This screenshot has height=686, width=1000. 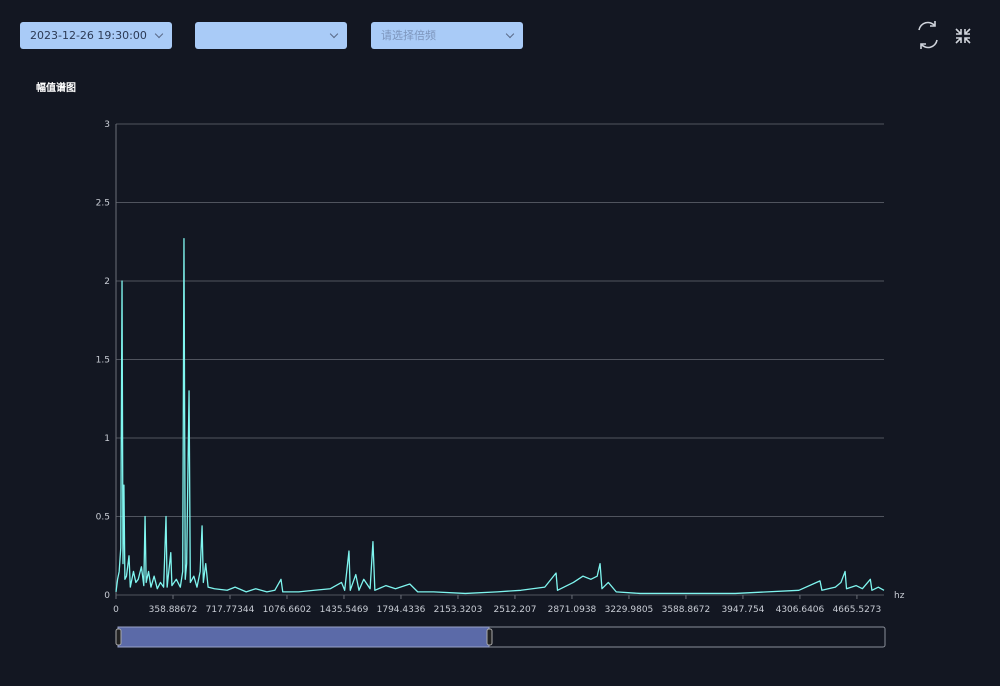 I want to click on shrink-icon, so click(x=963, y=36).